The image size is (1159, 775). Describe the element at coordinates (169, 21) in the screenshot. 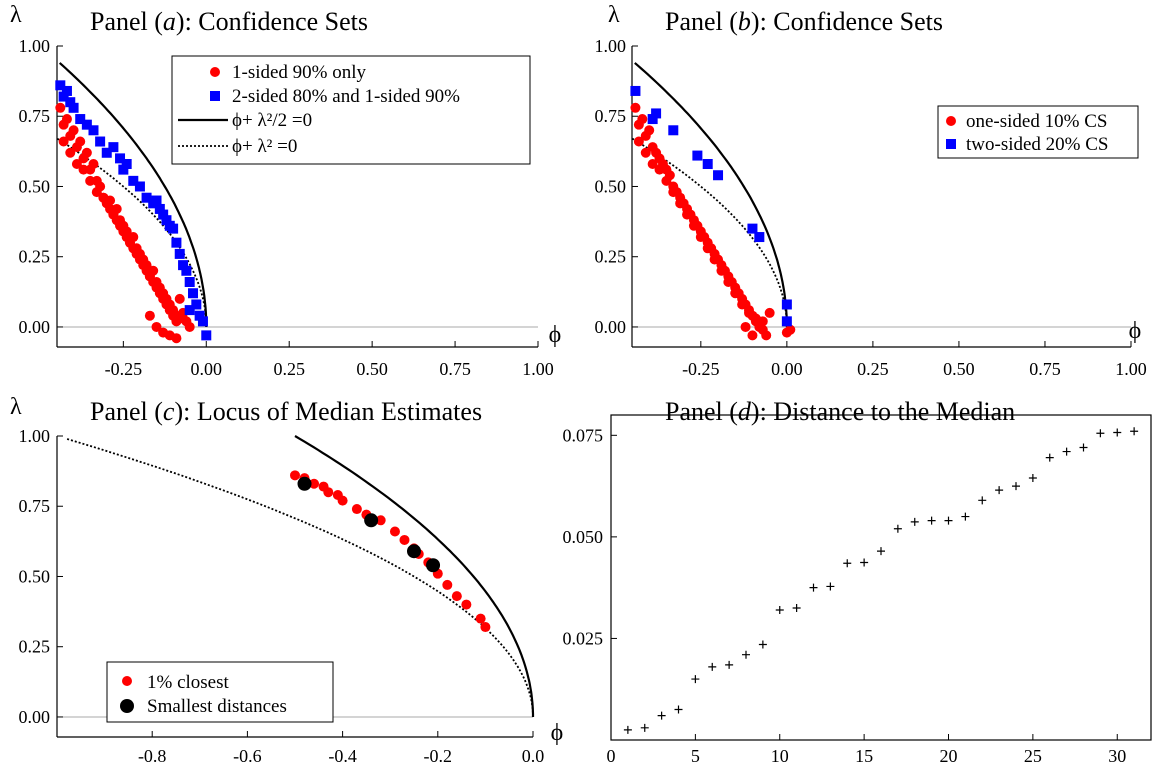

I see `title-letter: a` at that location.